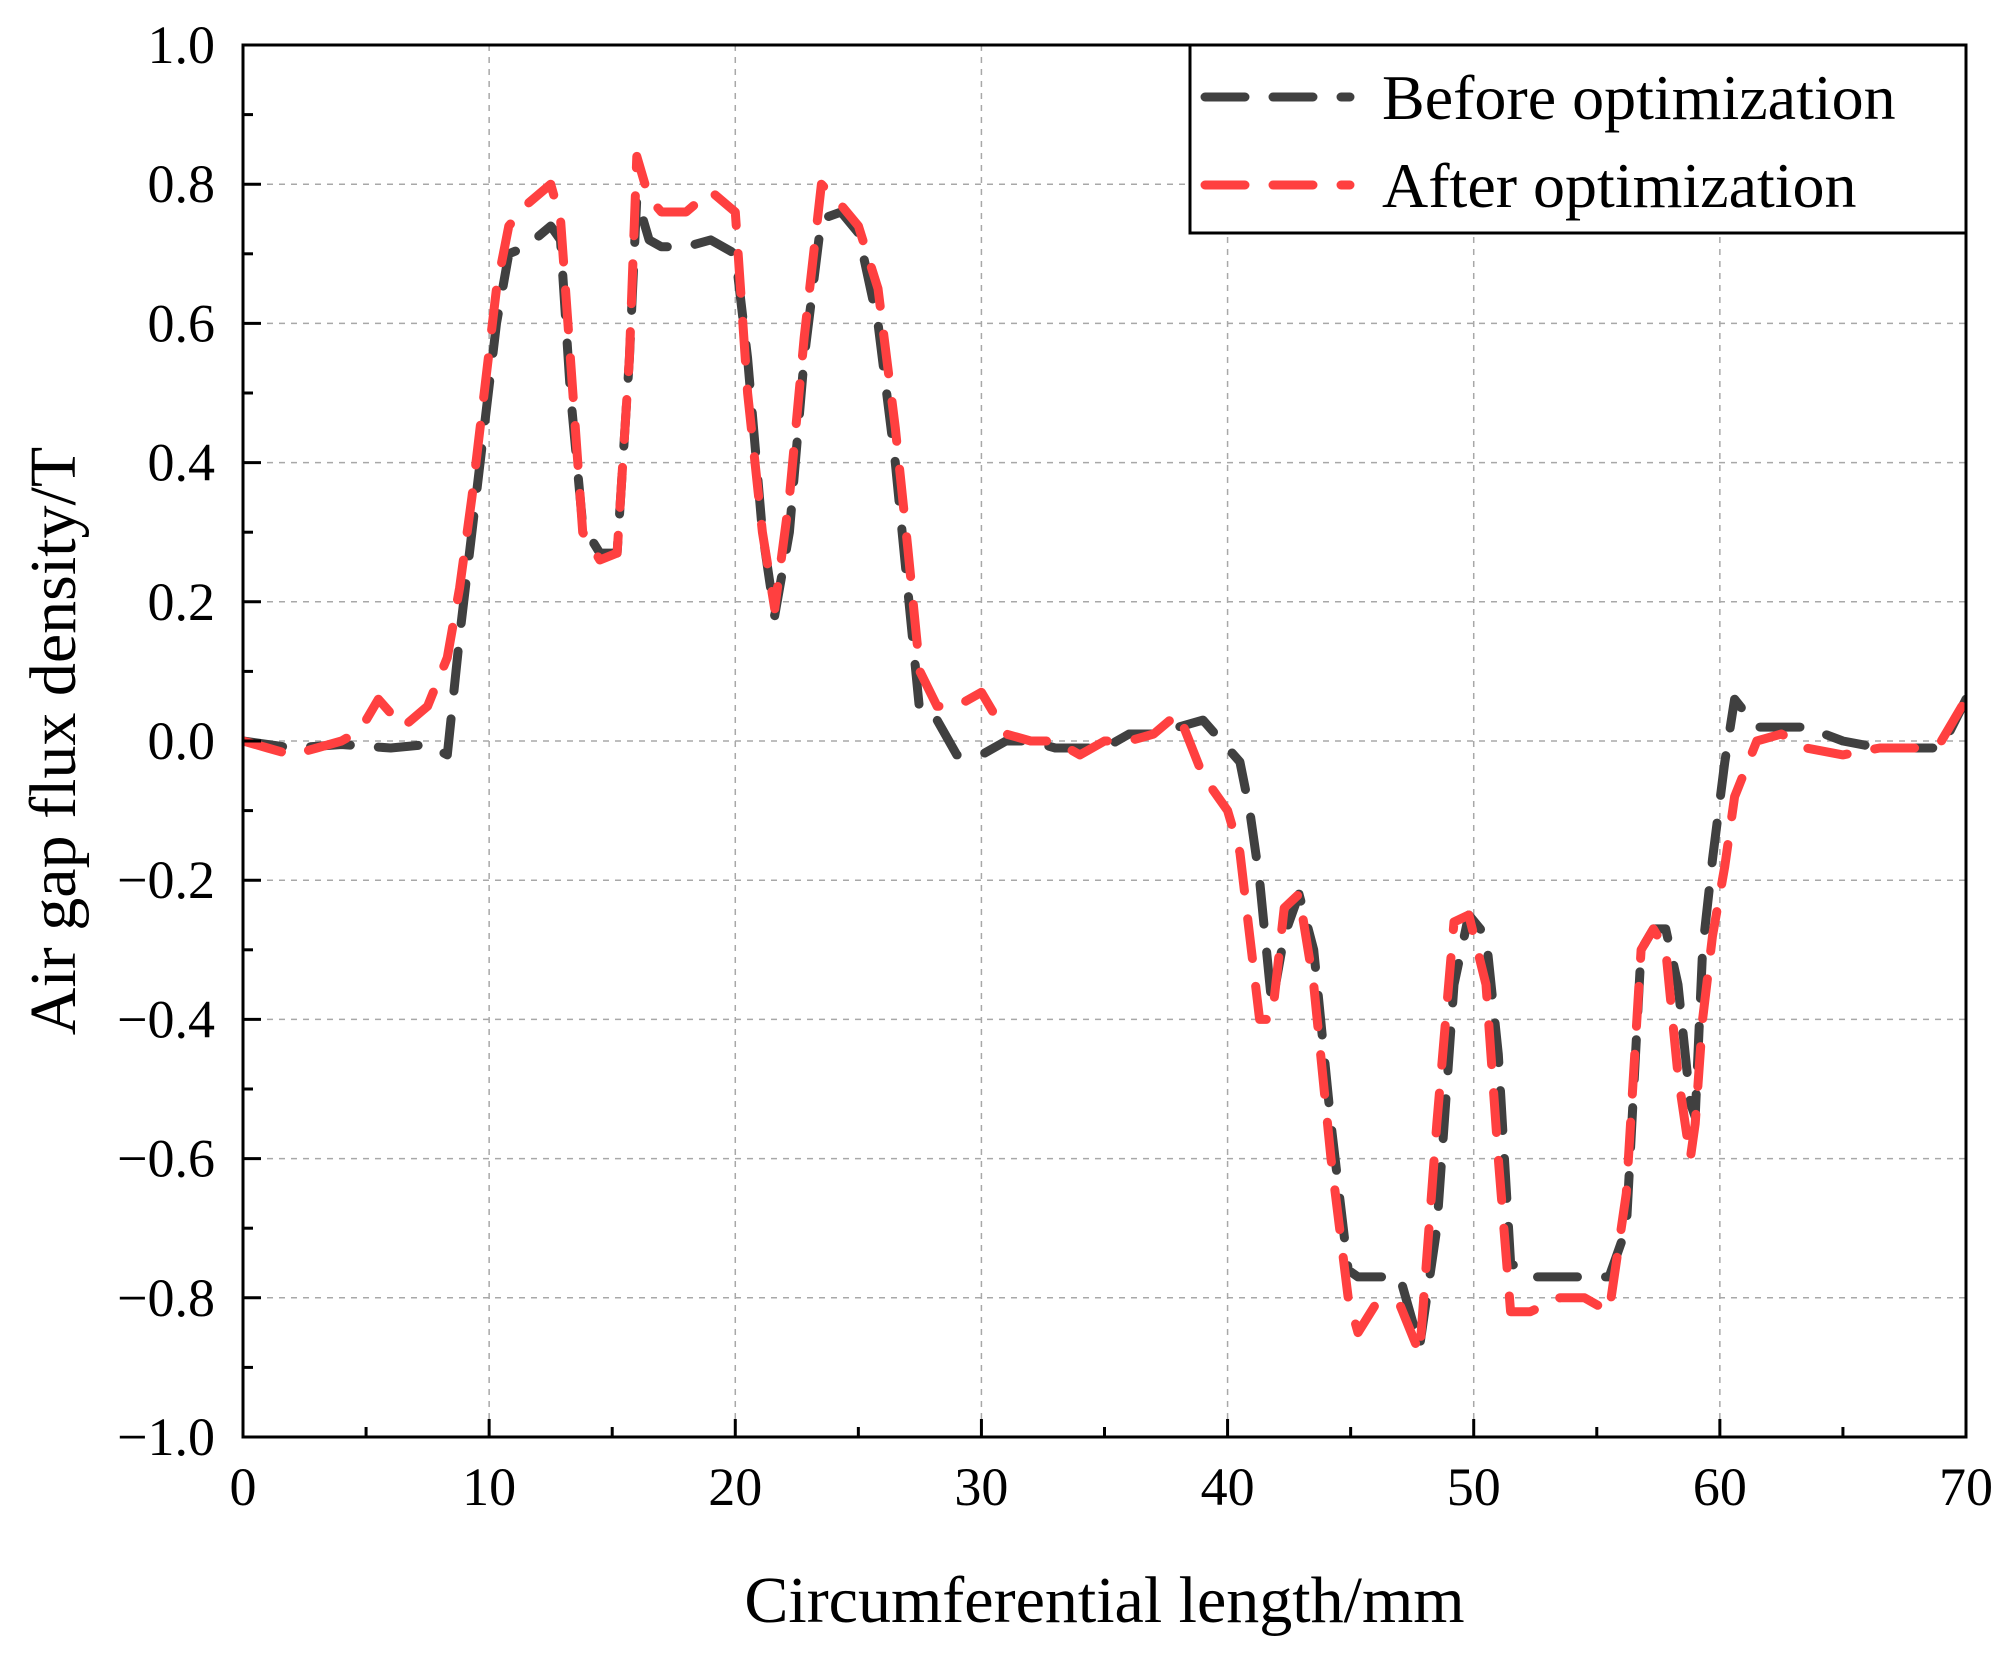 The height and width of the screenshot is (1662, 2015). What do you see at coordinates (182, 602) in the screenshot?
I see `y-tick-label: 0.2` at bounding box center [182, 602].